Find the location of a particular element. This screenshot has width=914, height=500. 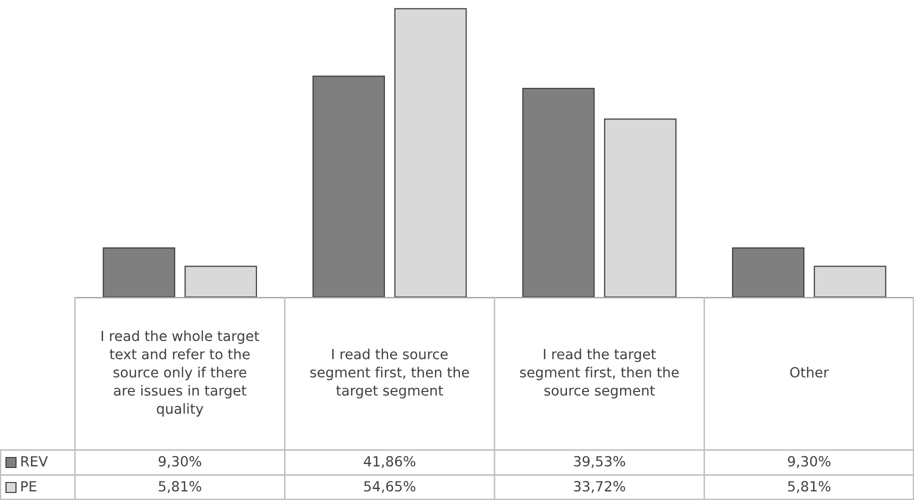

legend-label: PE is located at coordinates (28, 486).